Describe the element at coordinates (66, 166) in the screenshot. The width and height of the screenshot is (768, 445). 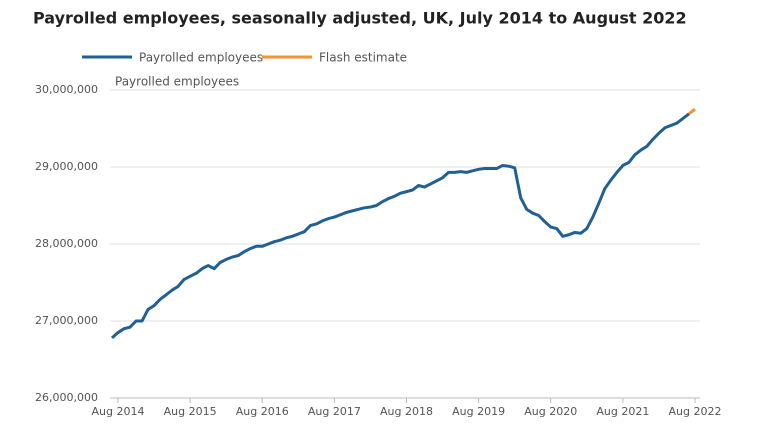
I see `y-tick-label: 29,000,000` at that location.